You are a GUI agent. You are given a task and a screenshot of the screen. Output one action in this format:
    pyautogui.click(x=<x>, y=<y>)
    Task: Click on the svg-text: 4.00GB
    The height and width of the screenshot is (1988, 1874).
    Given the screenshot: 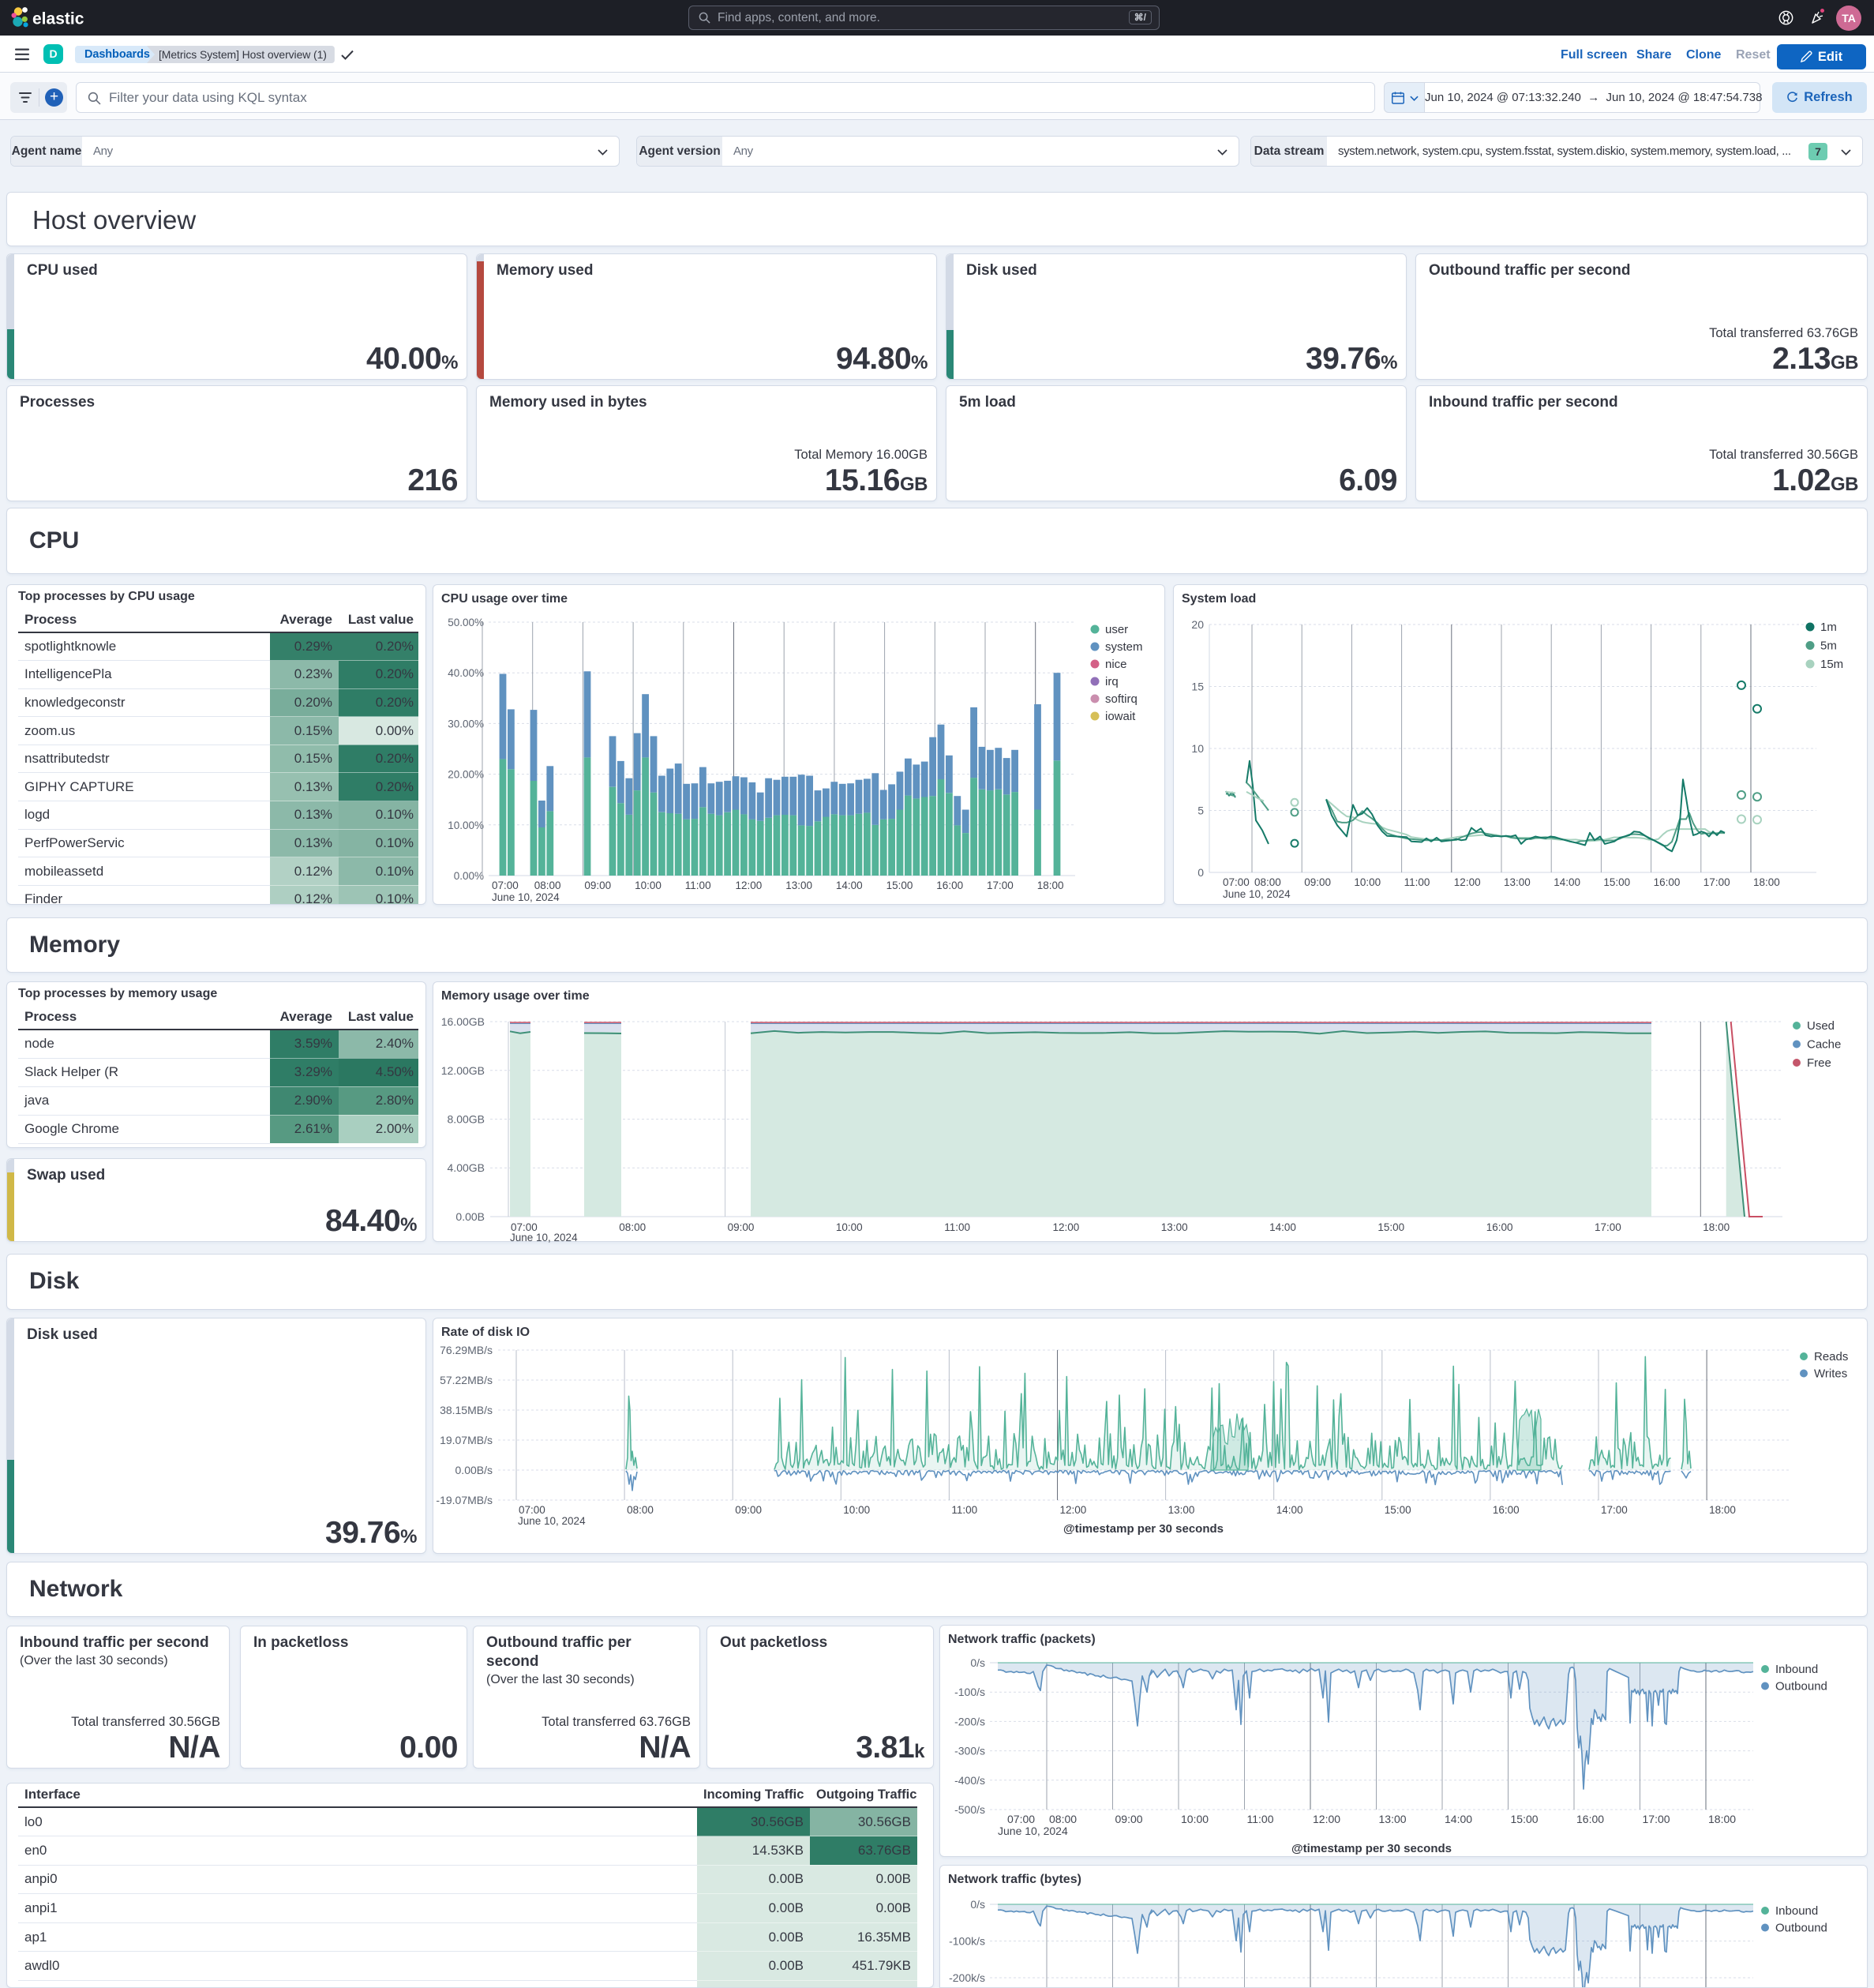 What is the action you would take?
    pyautogui.click(x=467, y=1167)
    